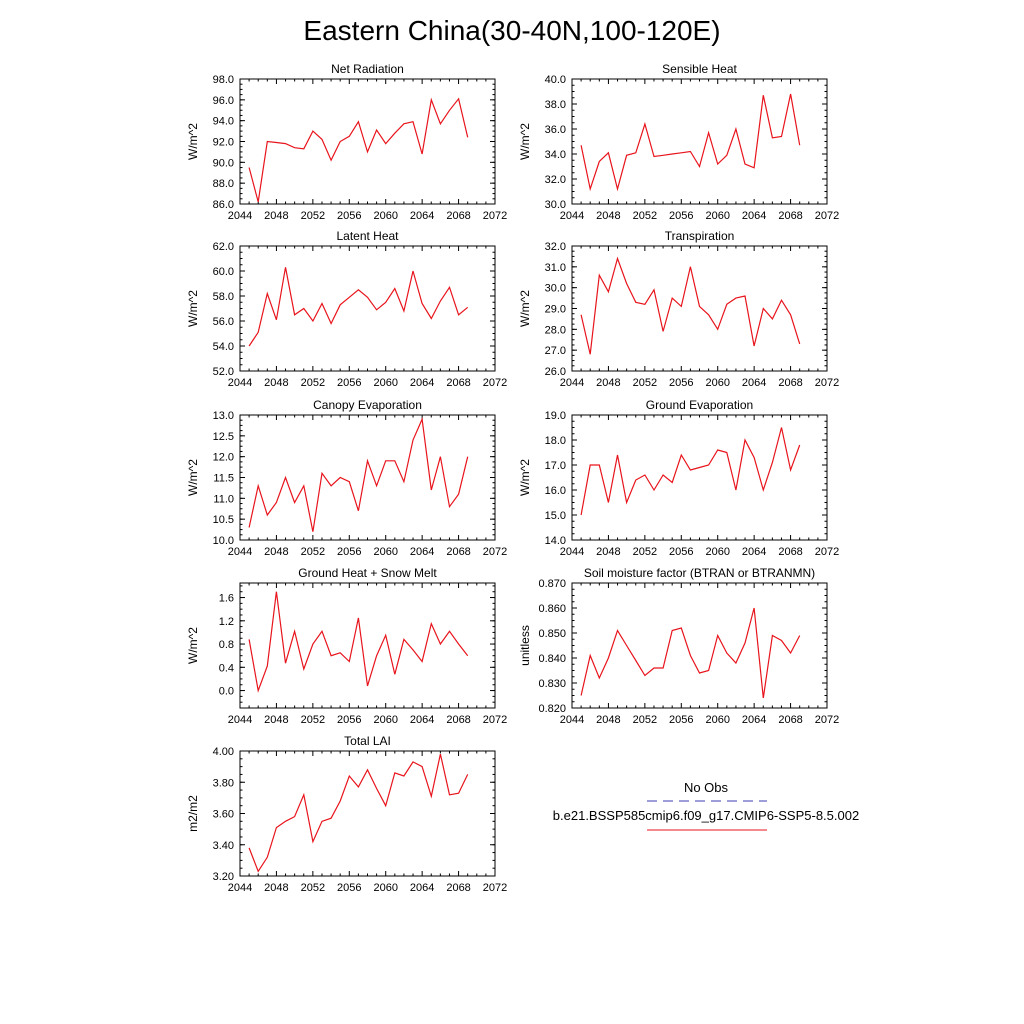 The height and width of the screenshot is (1024, 1024). I want to click on total-lai-title: Total LAI, so click(367, 741).